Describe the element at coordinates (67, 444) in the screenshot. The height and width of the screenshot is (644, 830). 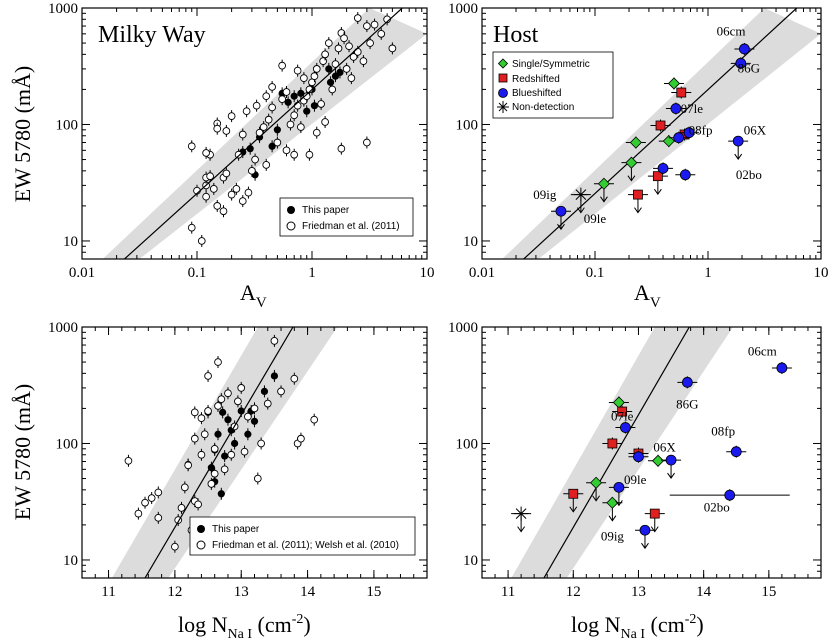
I see `y-tick-label: 100` at that location.